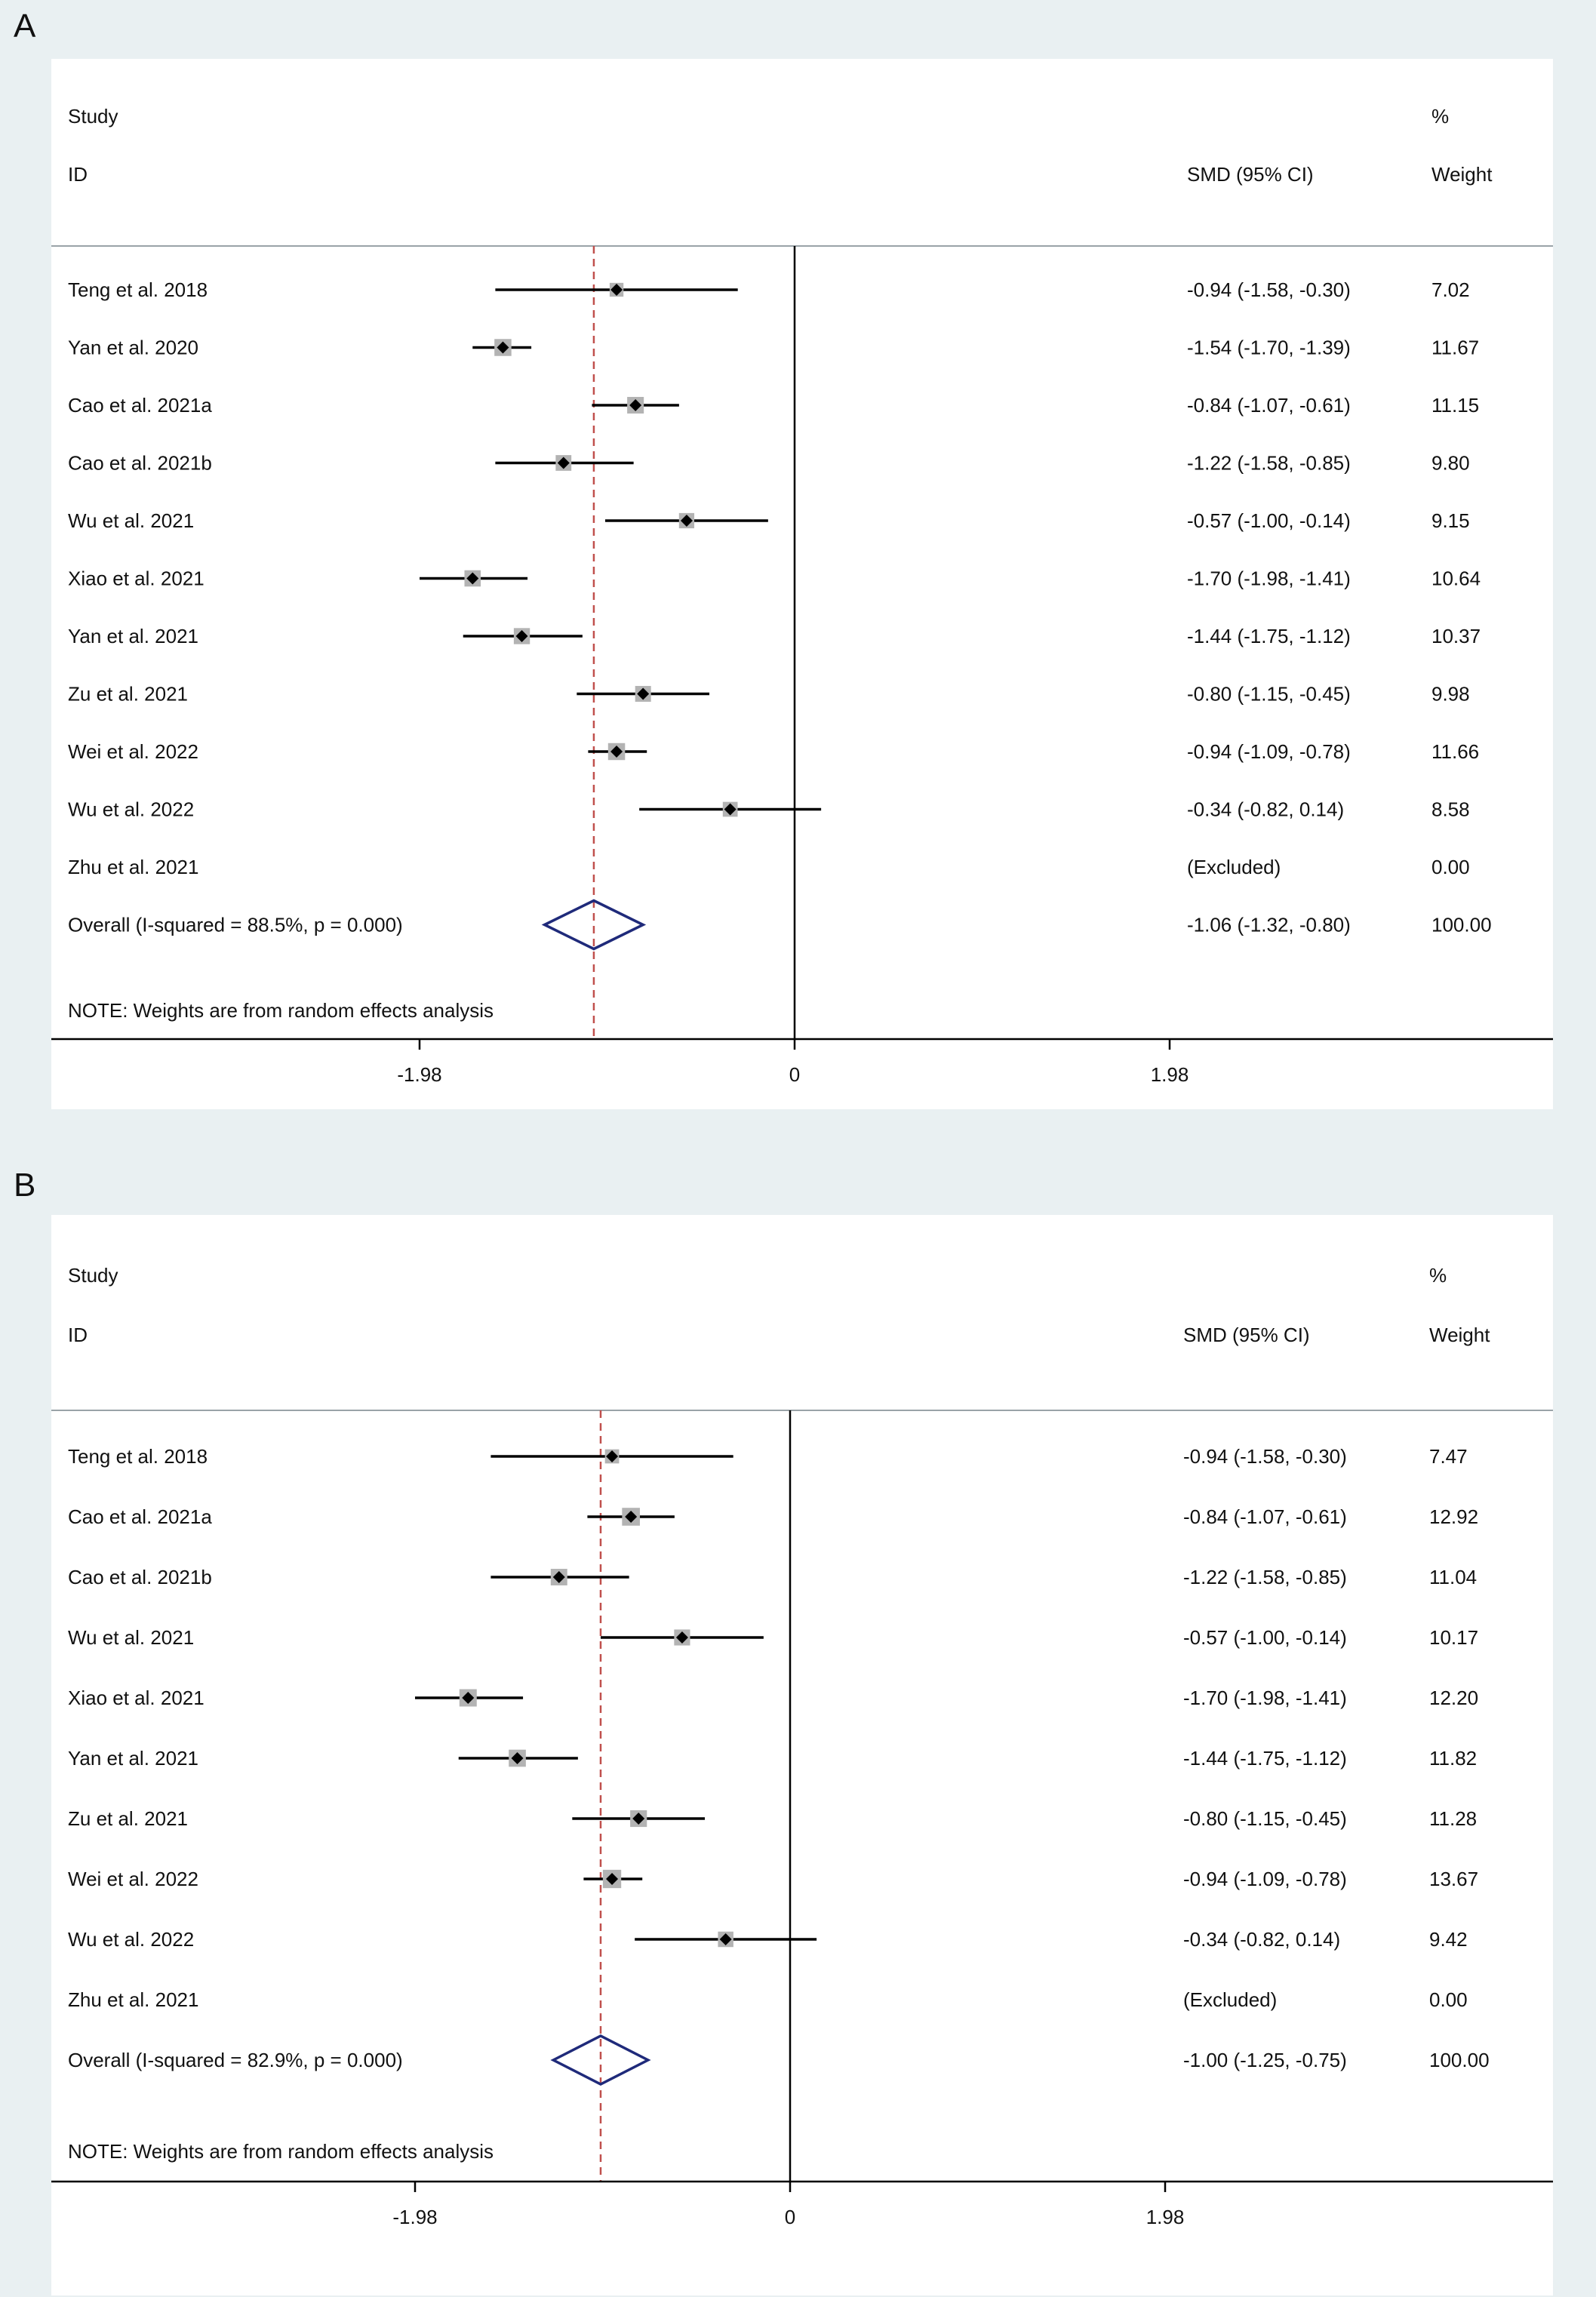 The height and width of the screenshot is (2297, 1596). Describe the element at coordinates (1451, 694) in the screenshot. I see `study-weight: 9.98` at that location.